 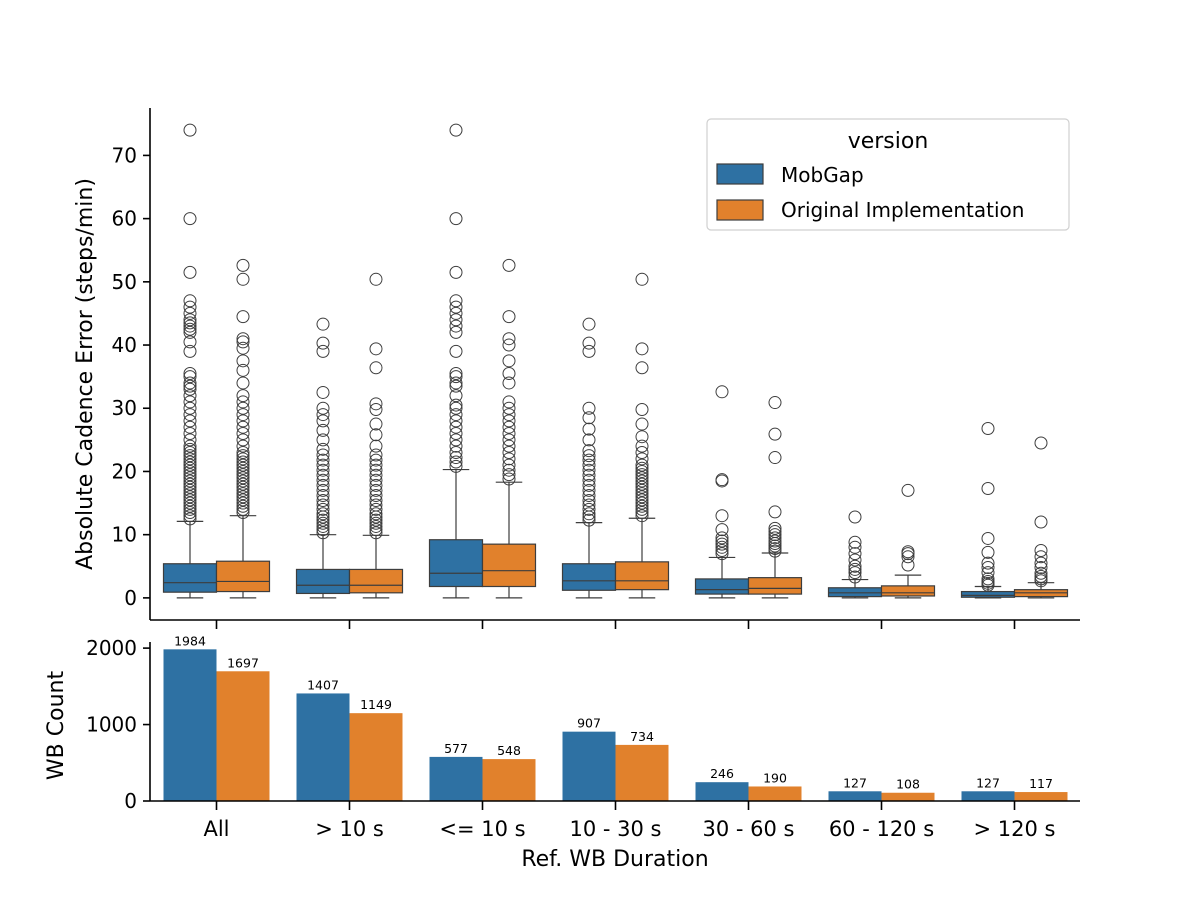 What do you see at coordinates (111, 725) in the screenshot?
I see `bottom-y-tick-label-1000: 1000` at bounding box center [111, 725].